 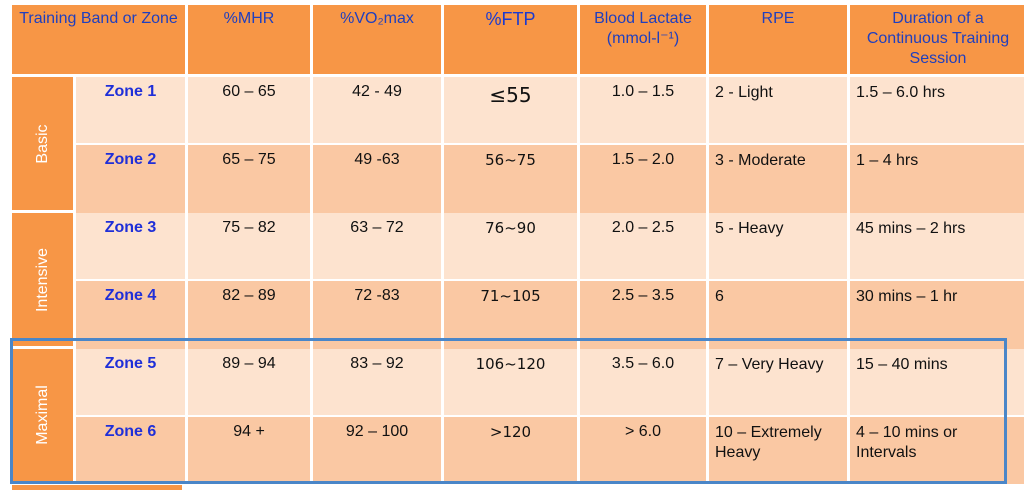 What do you see at coordinates (377, 450) in the screenshot?
I see `vo2max-value: 92 – 100` at bounding box center [377, 450].